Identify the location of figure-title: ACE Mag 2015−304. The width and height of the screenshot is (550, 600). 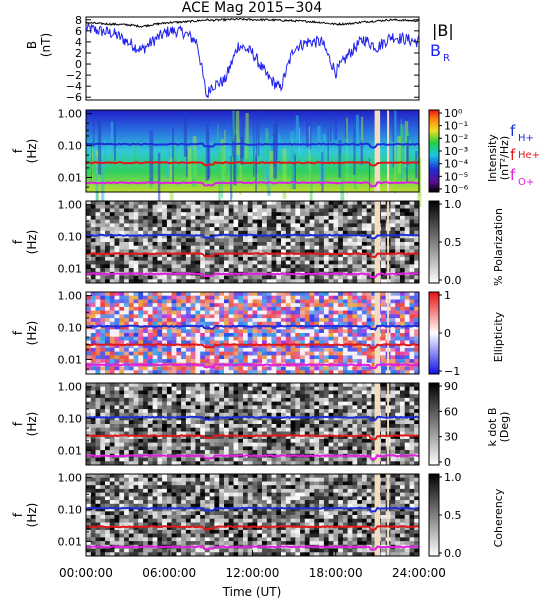
(252, 8).